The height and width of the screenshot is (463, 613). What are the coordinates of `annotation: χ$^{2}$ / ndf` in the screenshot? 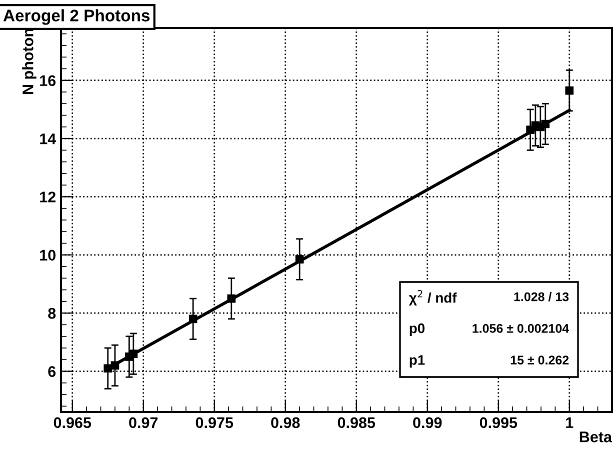 It's located at (432, 298).